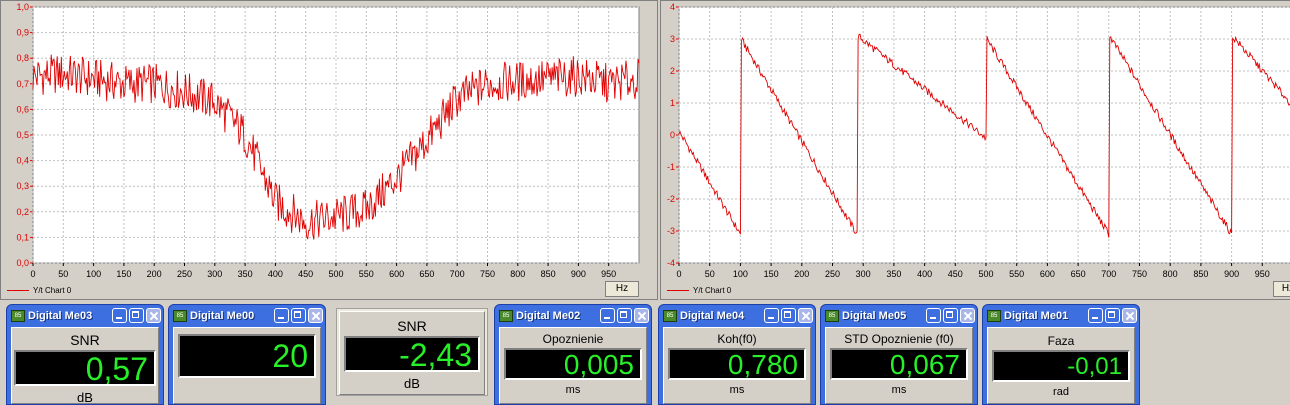 The width and height of the screenshot is (1290, 405). I want to click on x-tick-label: 850, so click(548, 274).